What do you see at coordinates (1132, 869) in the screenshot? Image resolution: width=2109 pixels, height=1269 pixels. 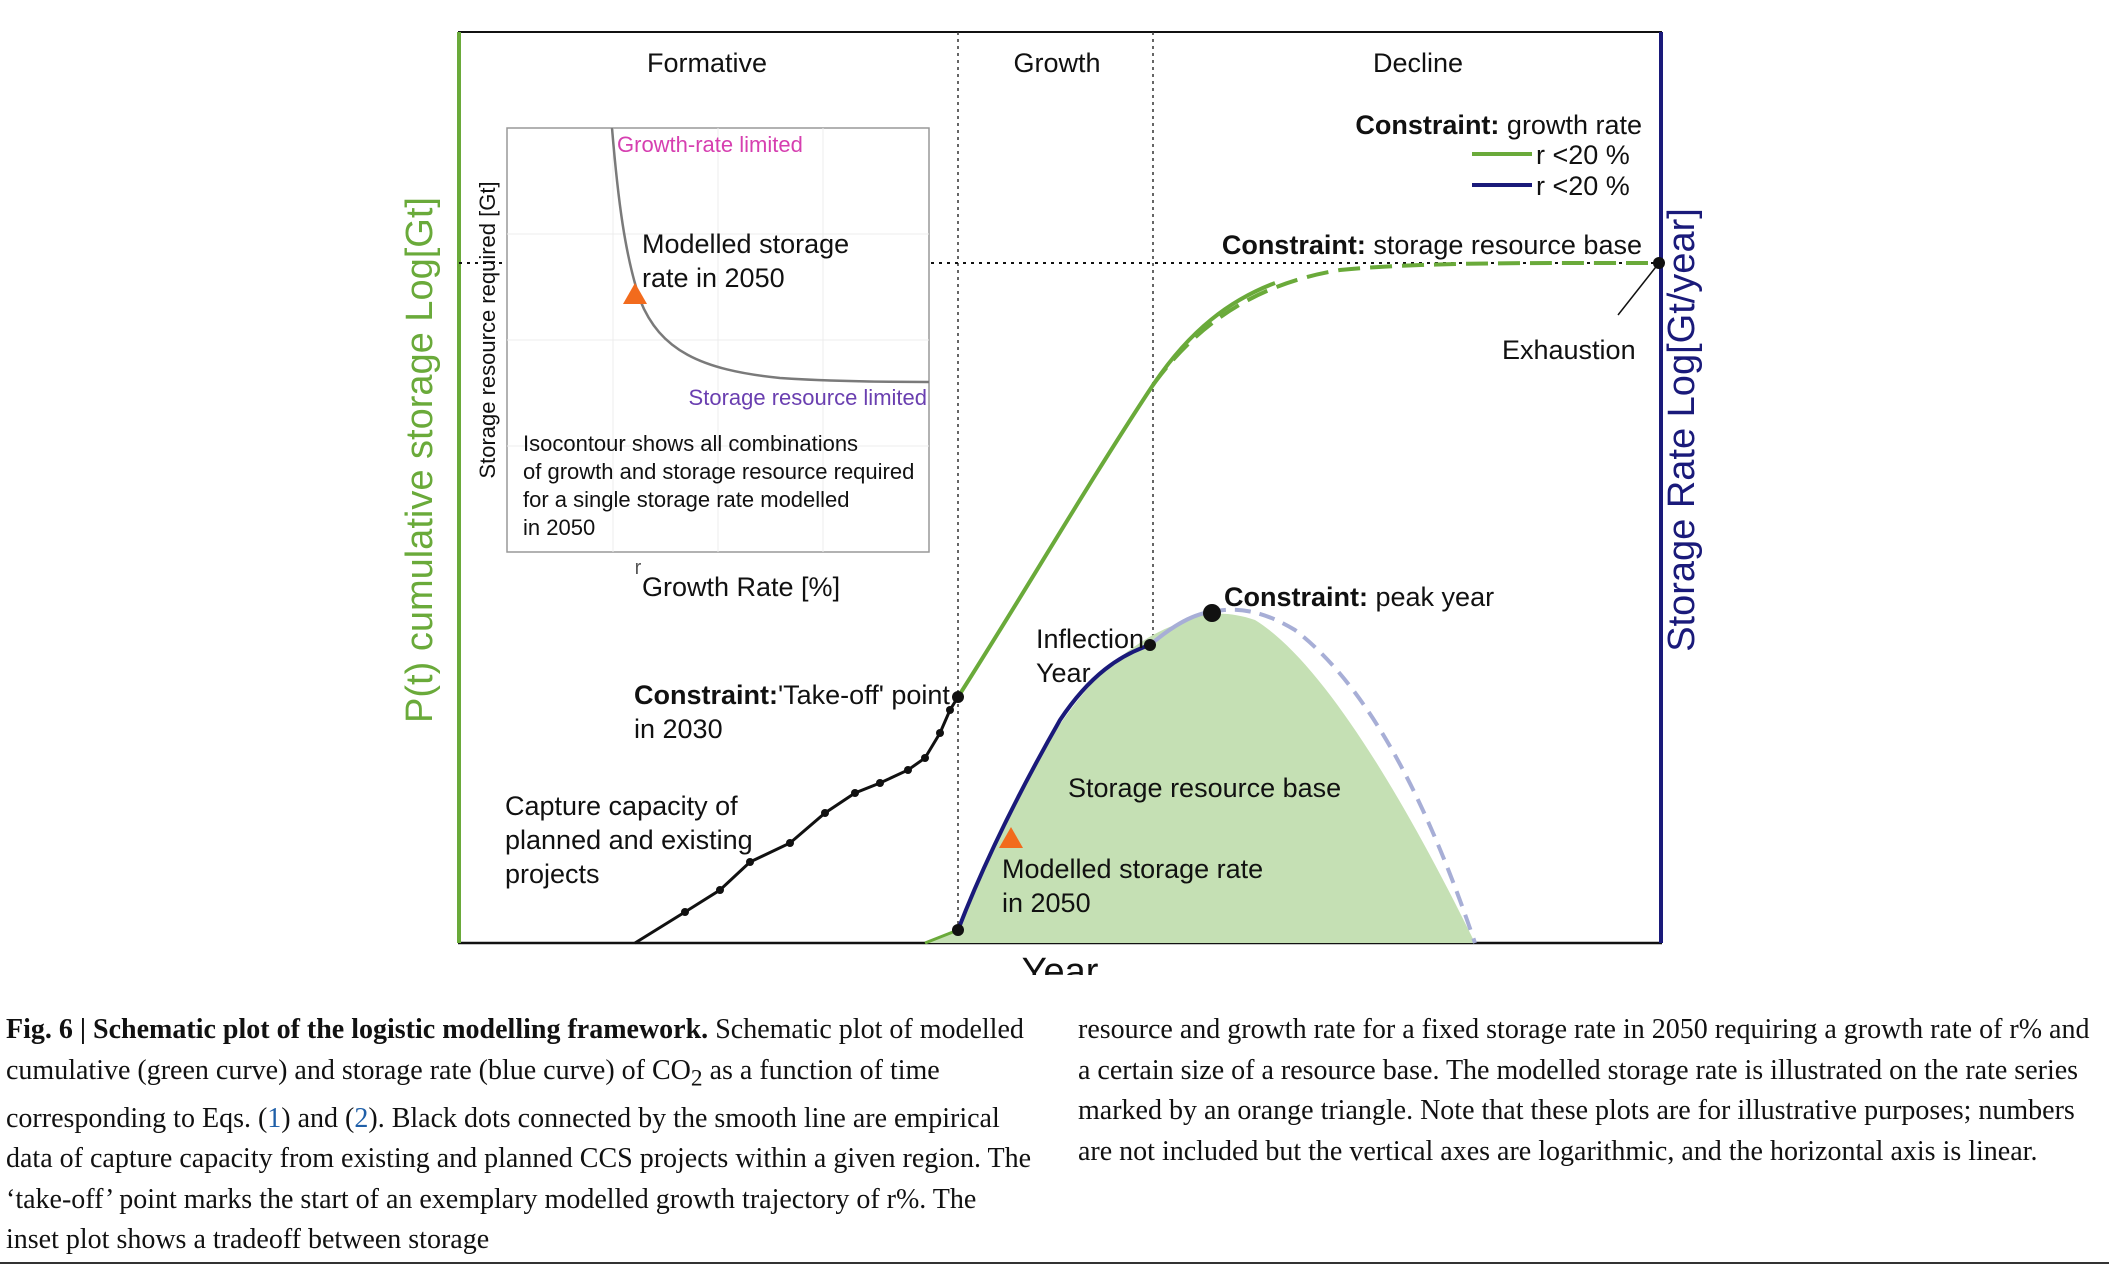 I see `modelled-rate-label-line1: Modelled storage rate` at bounding box center [1132, 869].